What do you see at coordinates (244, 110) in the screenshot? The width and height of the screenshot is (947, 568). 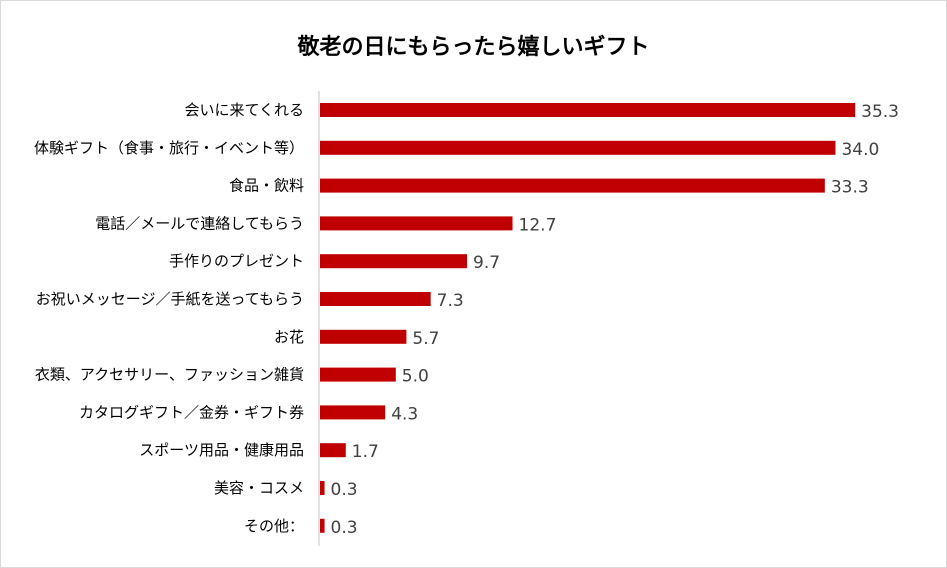 I see `category-label: 会いに来てくれる` at bounding box center [244, 110].